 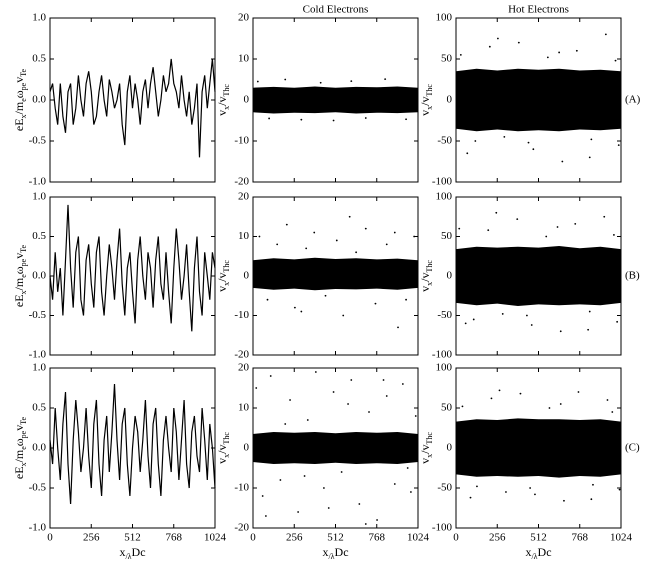 What do you see at coordinates (442, 182) in the screenshot?
I see `y-tick-label: -100` at bounding box center [442, 182].